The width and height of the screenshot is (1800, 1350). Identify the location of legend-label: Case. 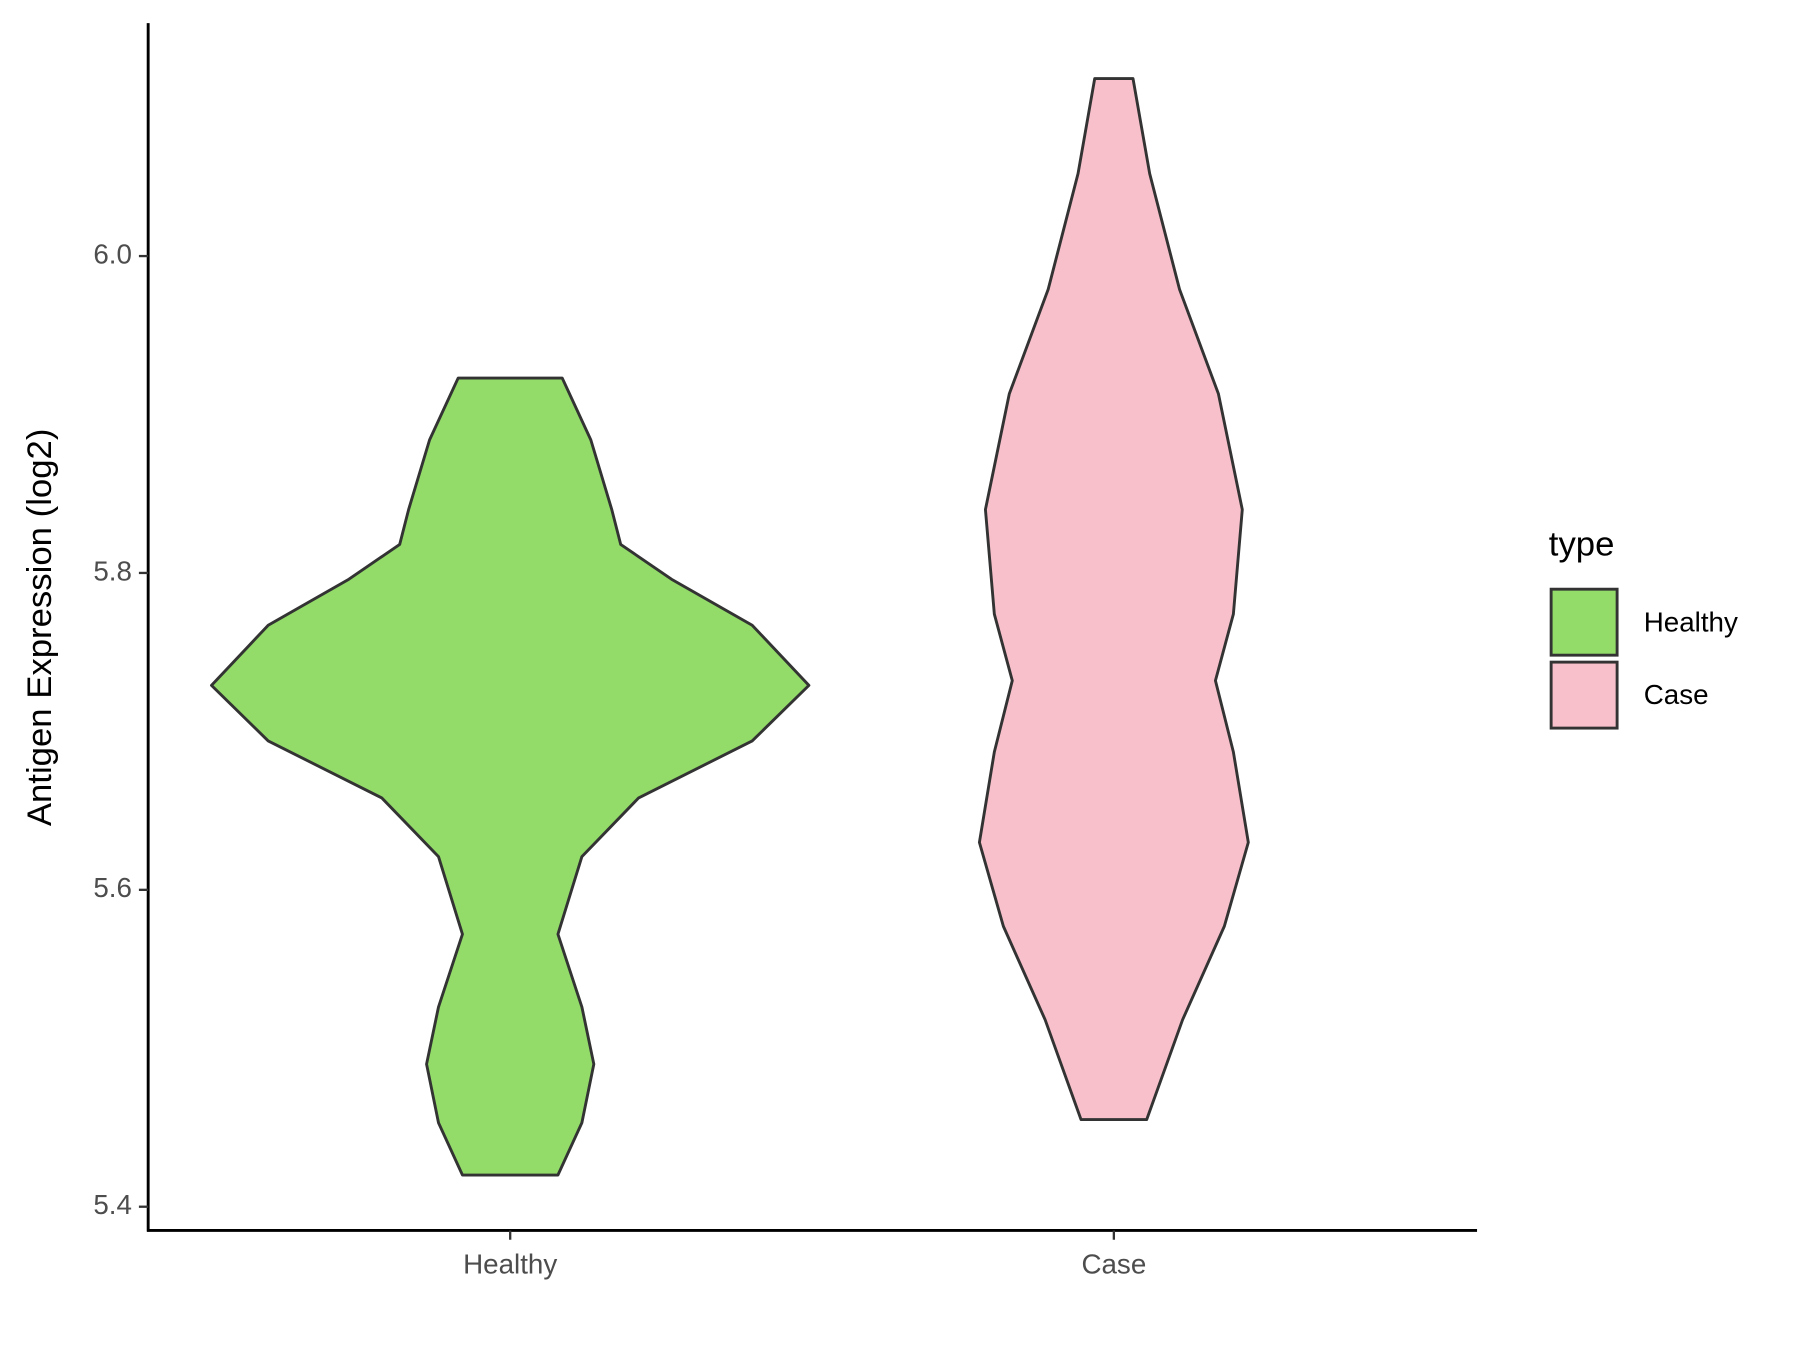
(1676, 694).